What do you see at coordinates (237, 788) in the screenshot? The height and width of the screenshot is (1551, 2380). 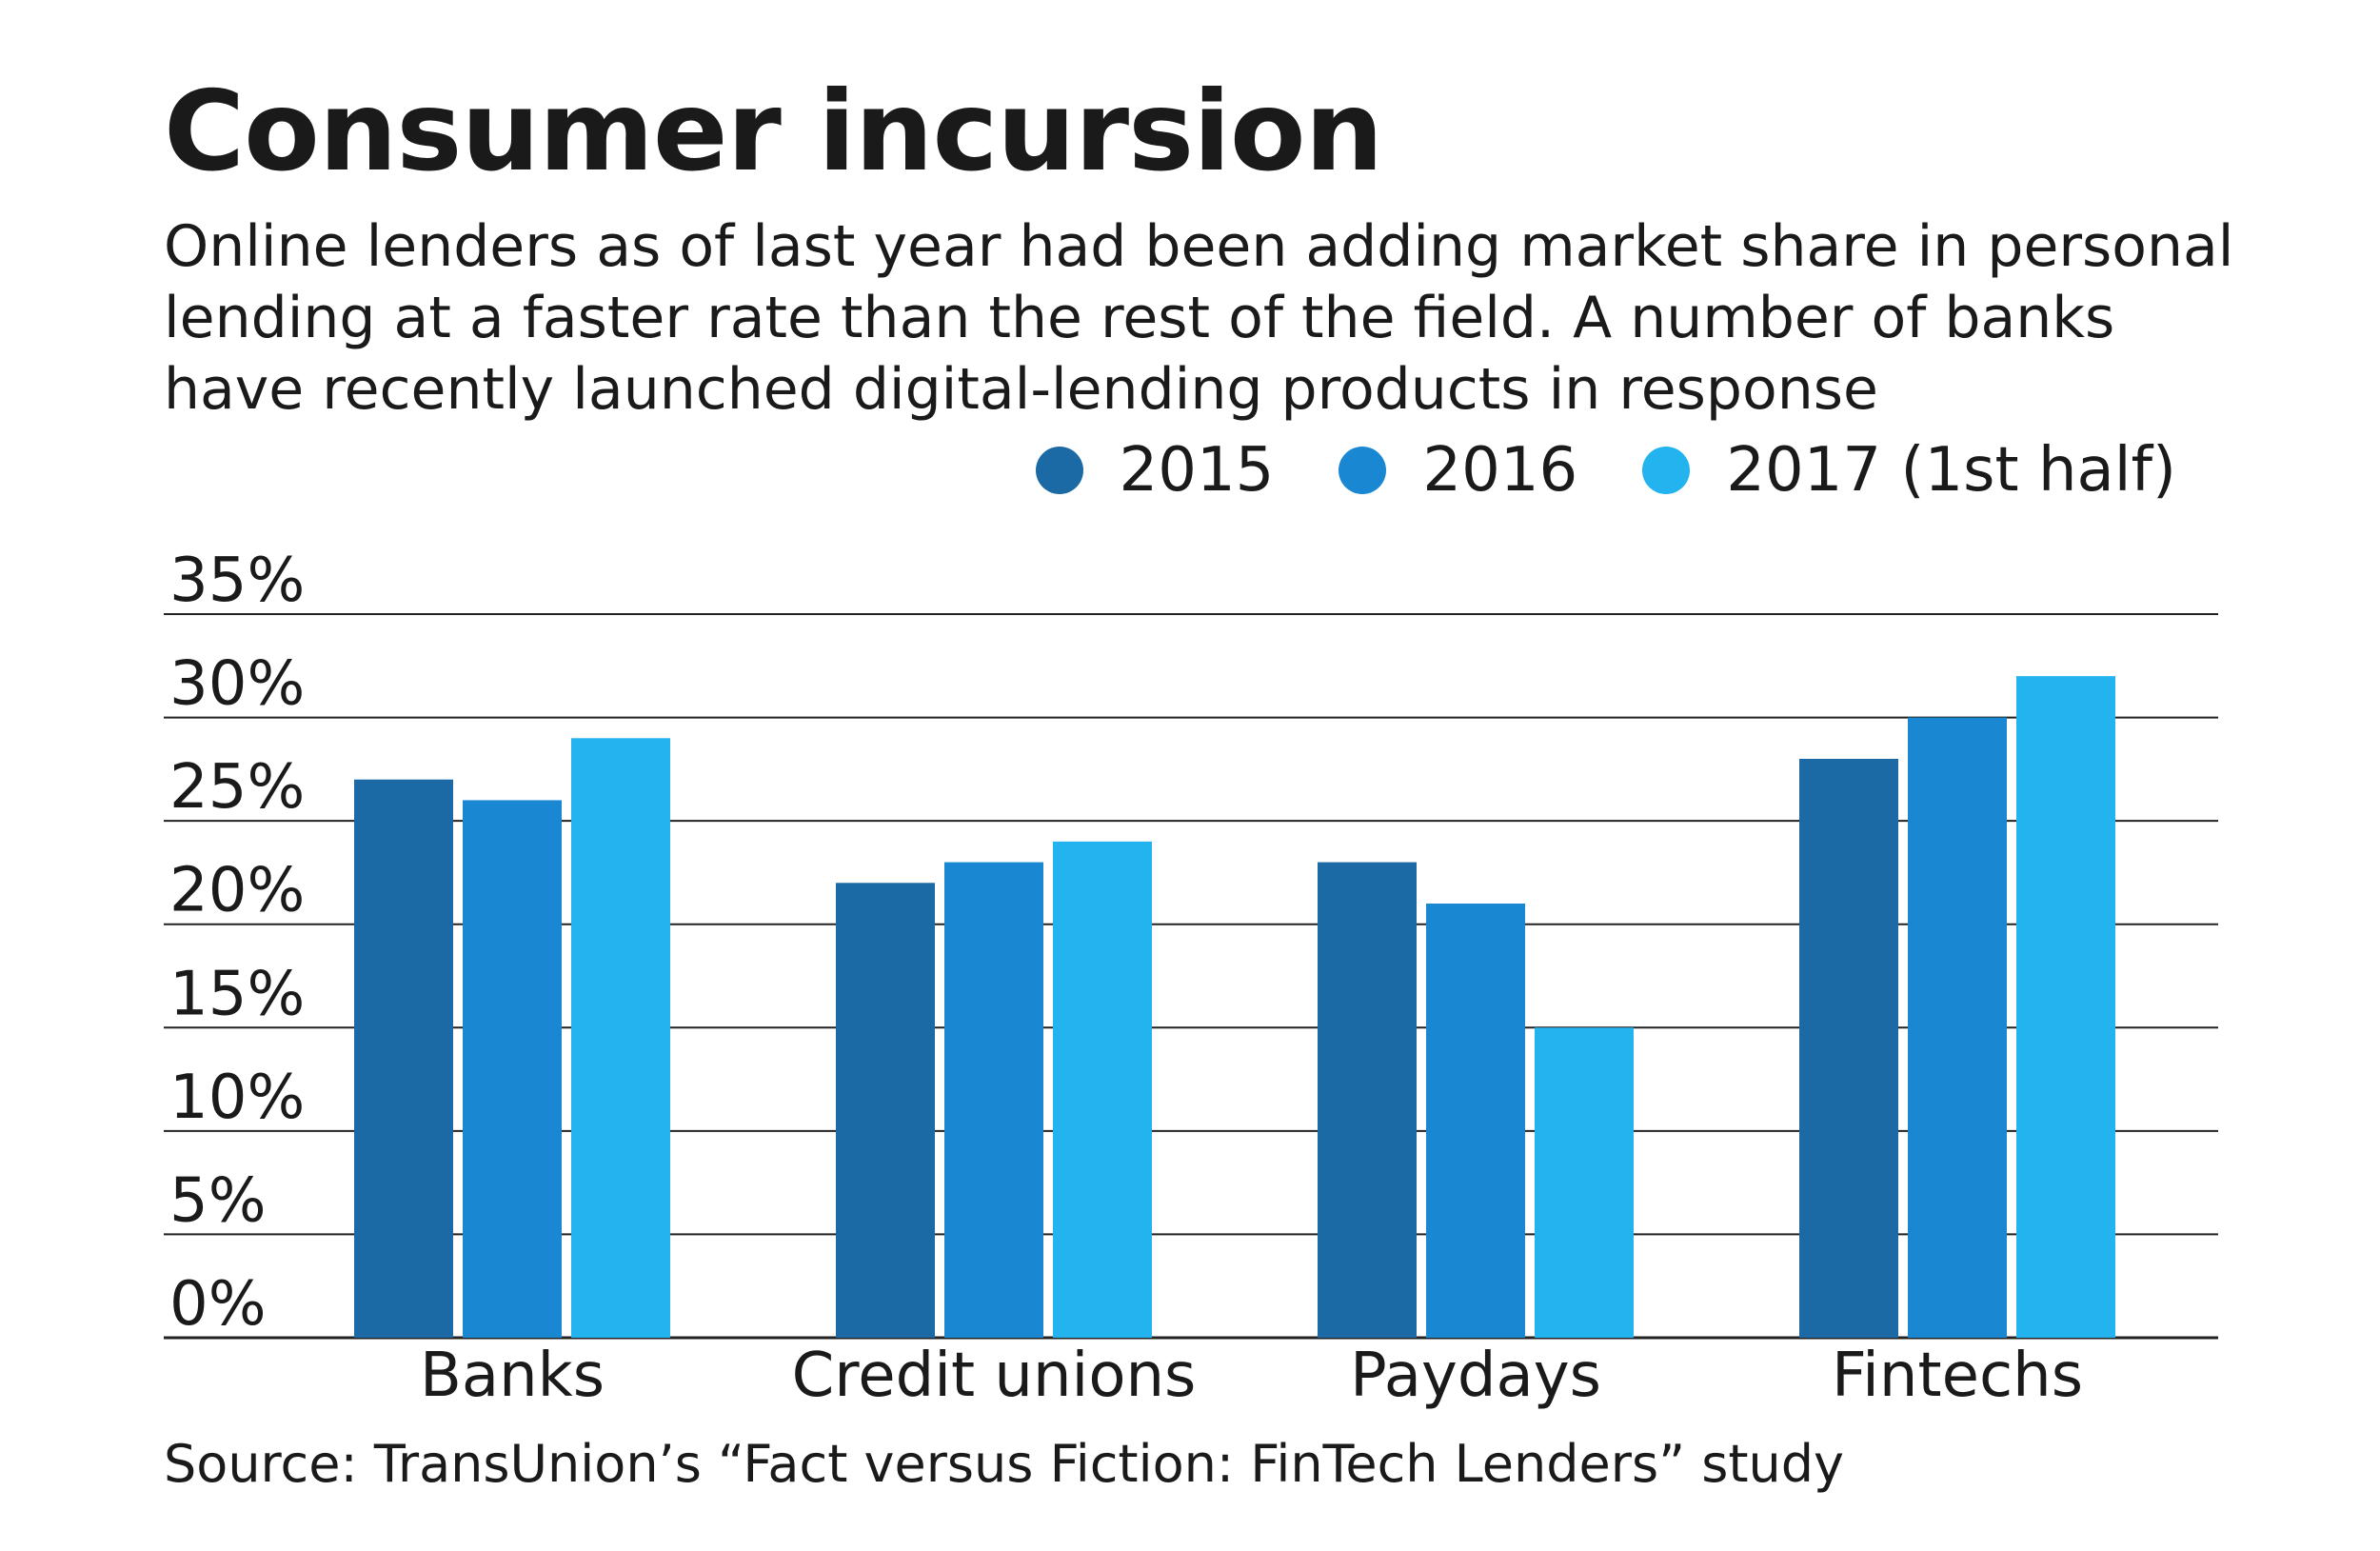 I see `y-tick-label: 25%` at bounding box center [237, 788].